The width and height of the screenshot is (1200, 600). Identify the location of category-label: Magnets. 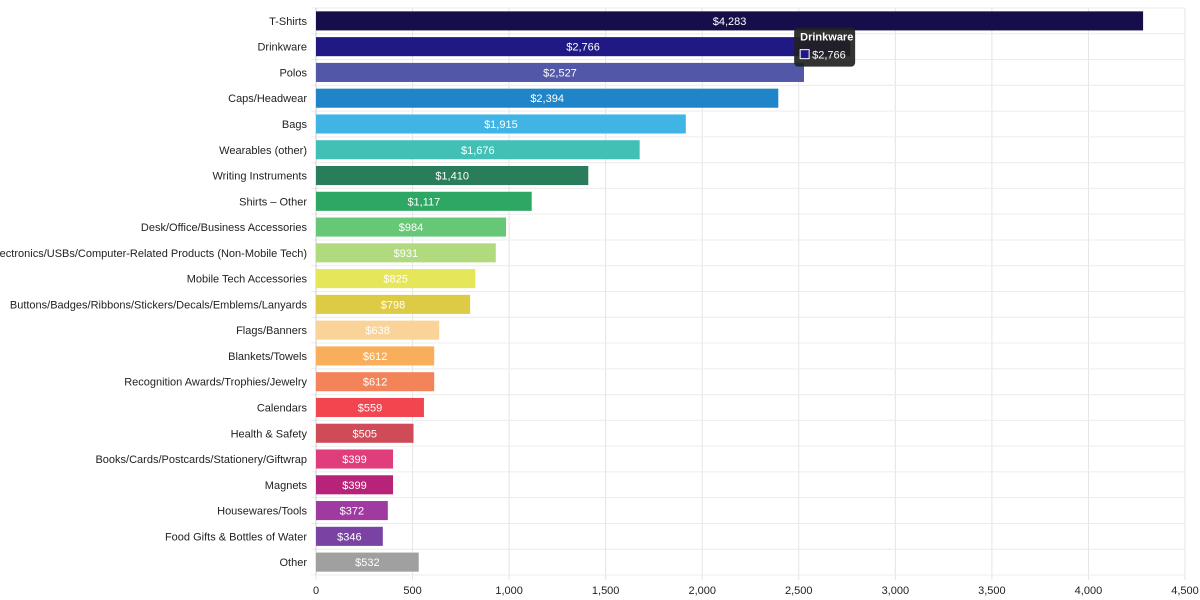
(286, 486).